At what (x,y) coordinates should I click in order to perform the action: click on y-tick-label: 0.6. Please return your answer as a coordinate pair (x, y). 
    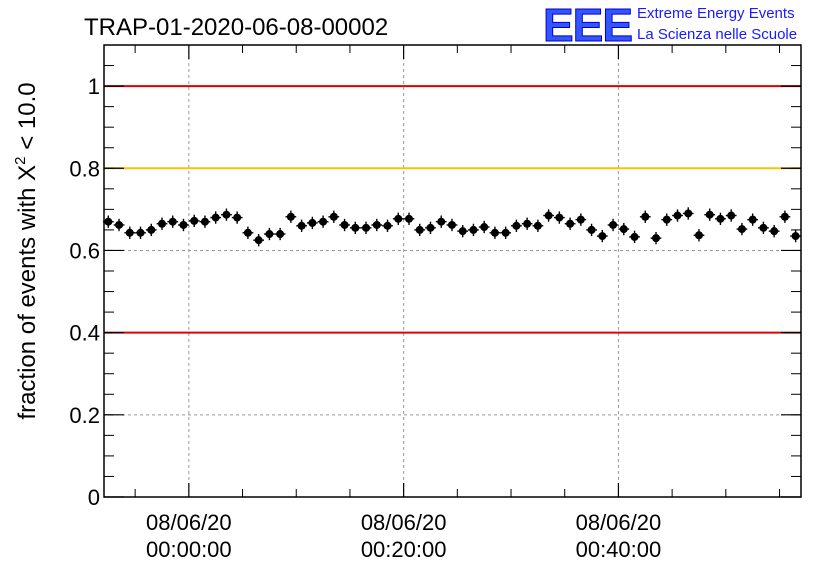
    Looking at the image, I should click on (84, 250).